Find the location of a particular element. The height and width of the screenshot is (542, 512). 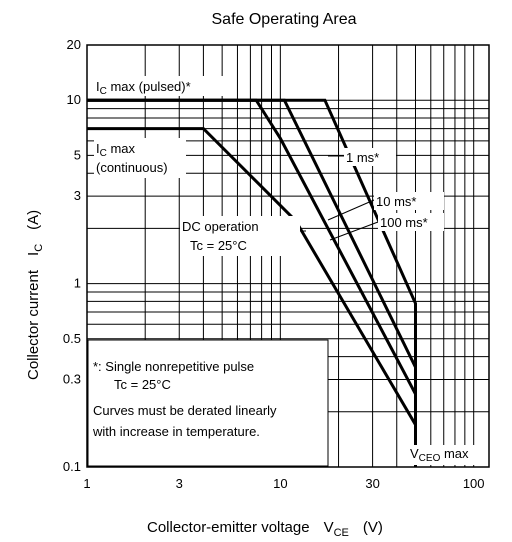

note-line-1: *: Single nonrepetitive pulse is located at coordinates (173, 366).